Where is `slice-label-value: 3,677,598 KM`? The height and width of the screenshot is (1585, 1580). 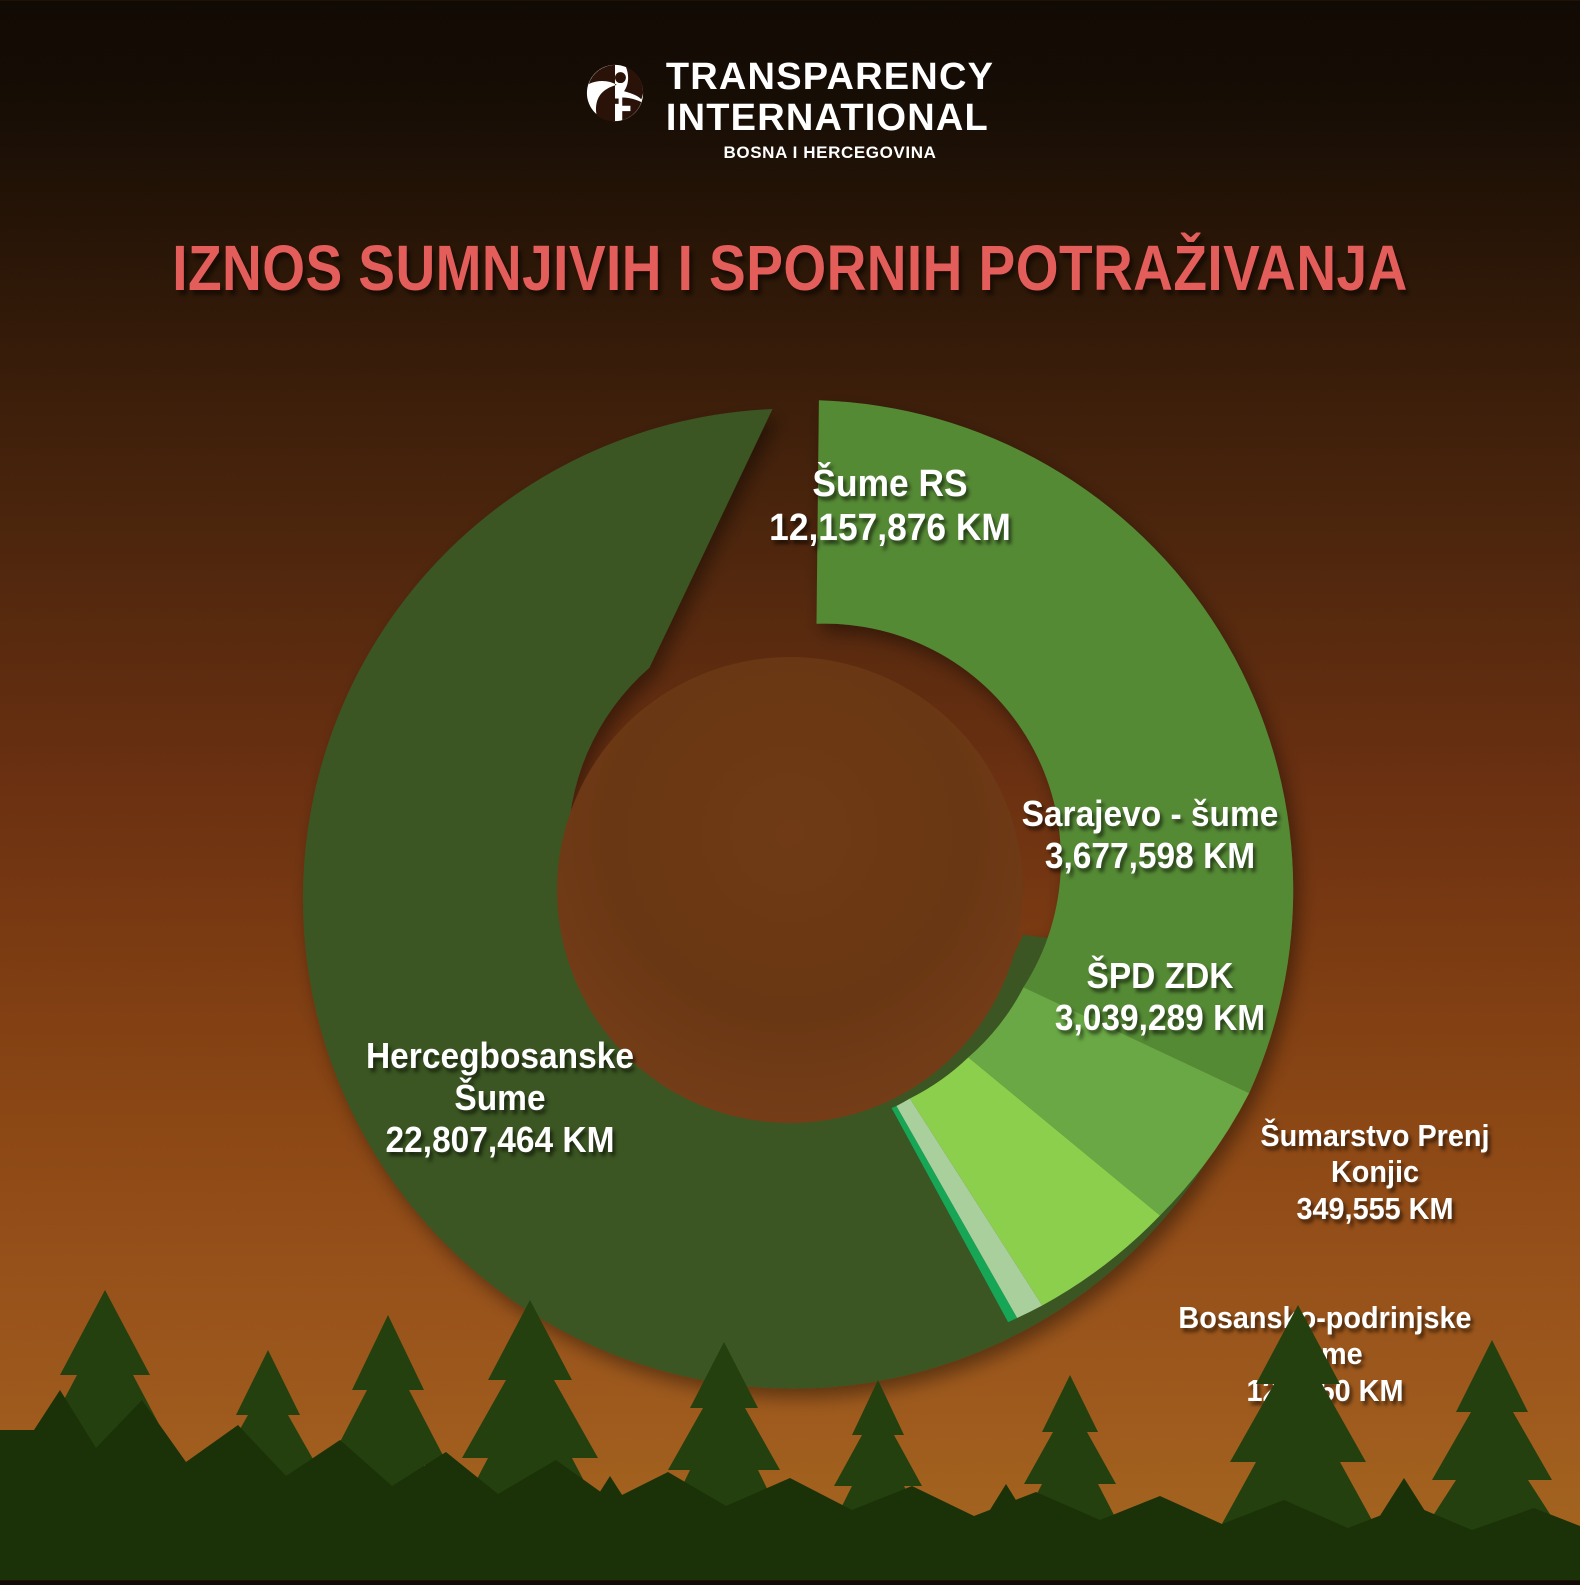 slice-label-value: 3,677,598 KM is located at coordinates (1150, 856).